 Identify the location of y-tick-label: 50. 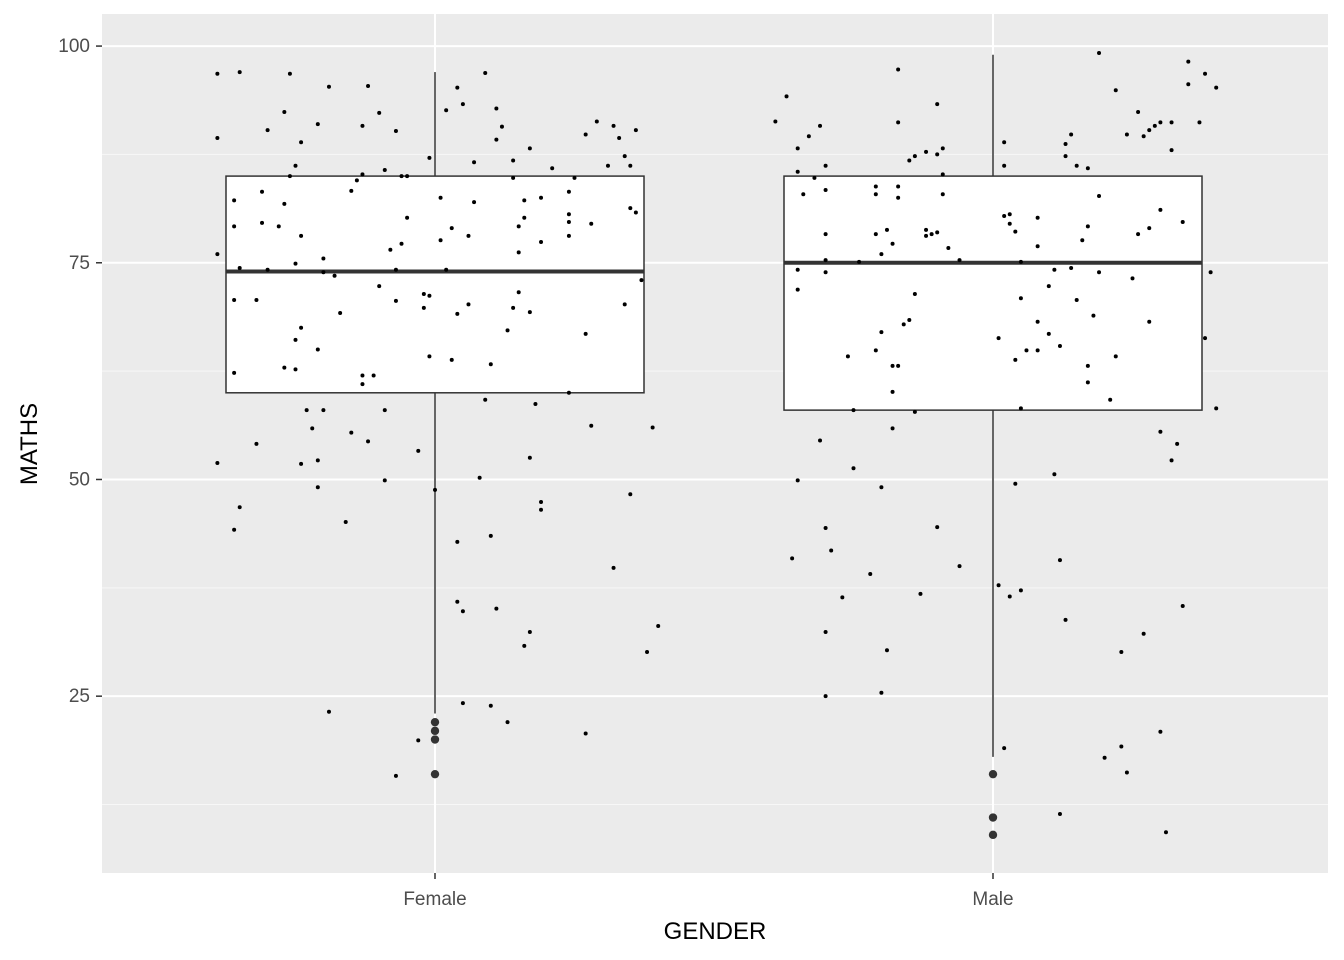
(79, 479).